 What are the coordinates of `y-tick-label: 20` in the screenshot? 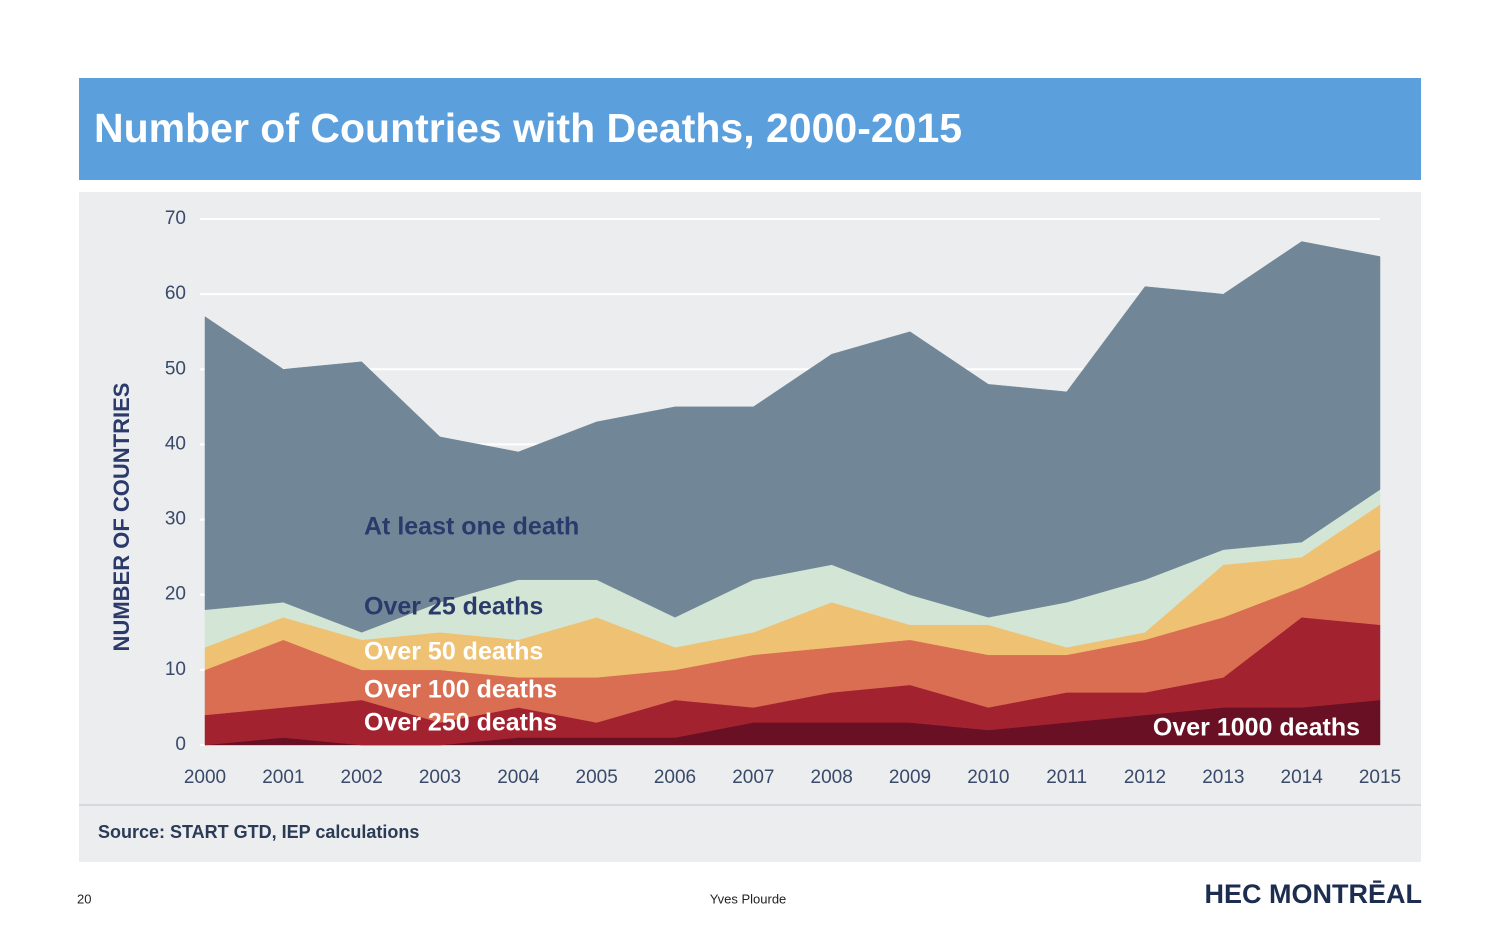 It's located at (175, 594).